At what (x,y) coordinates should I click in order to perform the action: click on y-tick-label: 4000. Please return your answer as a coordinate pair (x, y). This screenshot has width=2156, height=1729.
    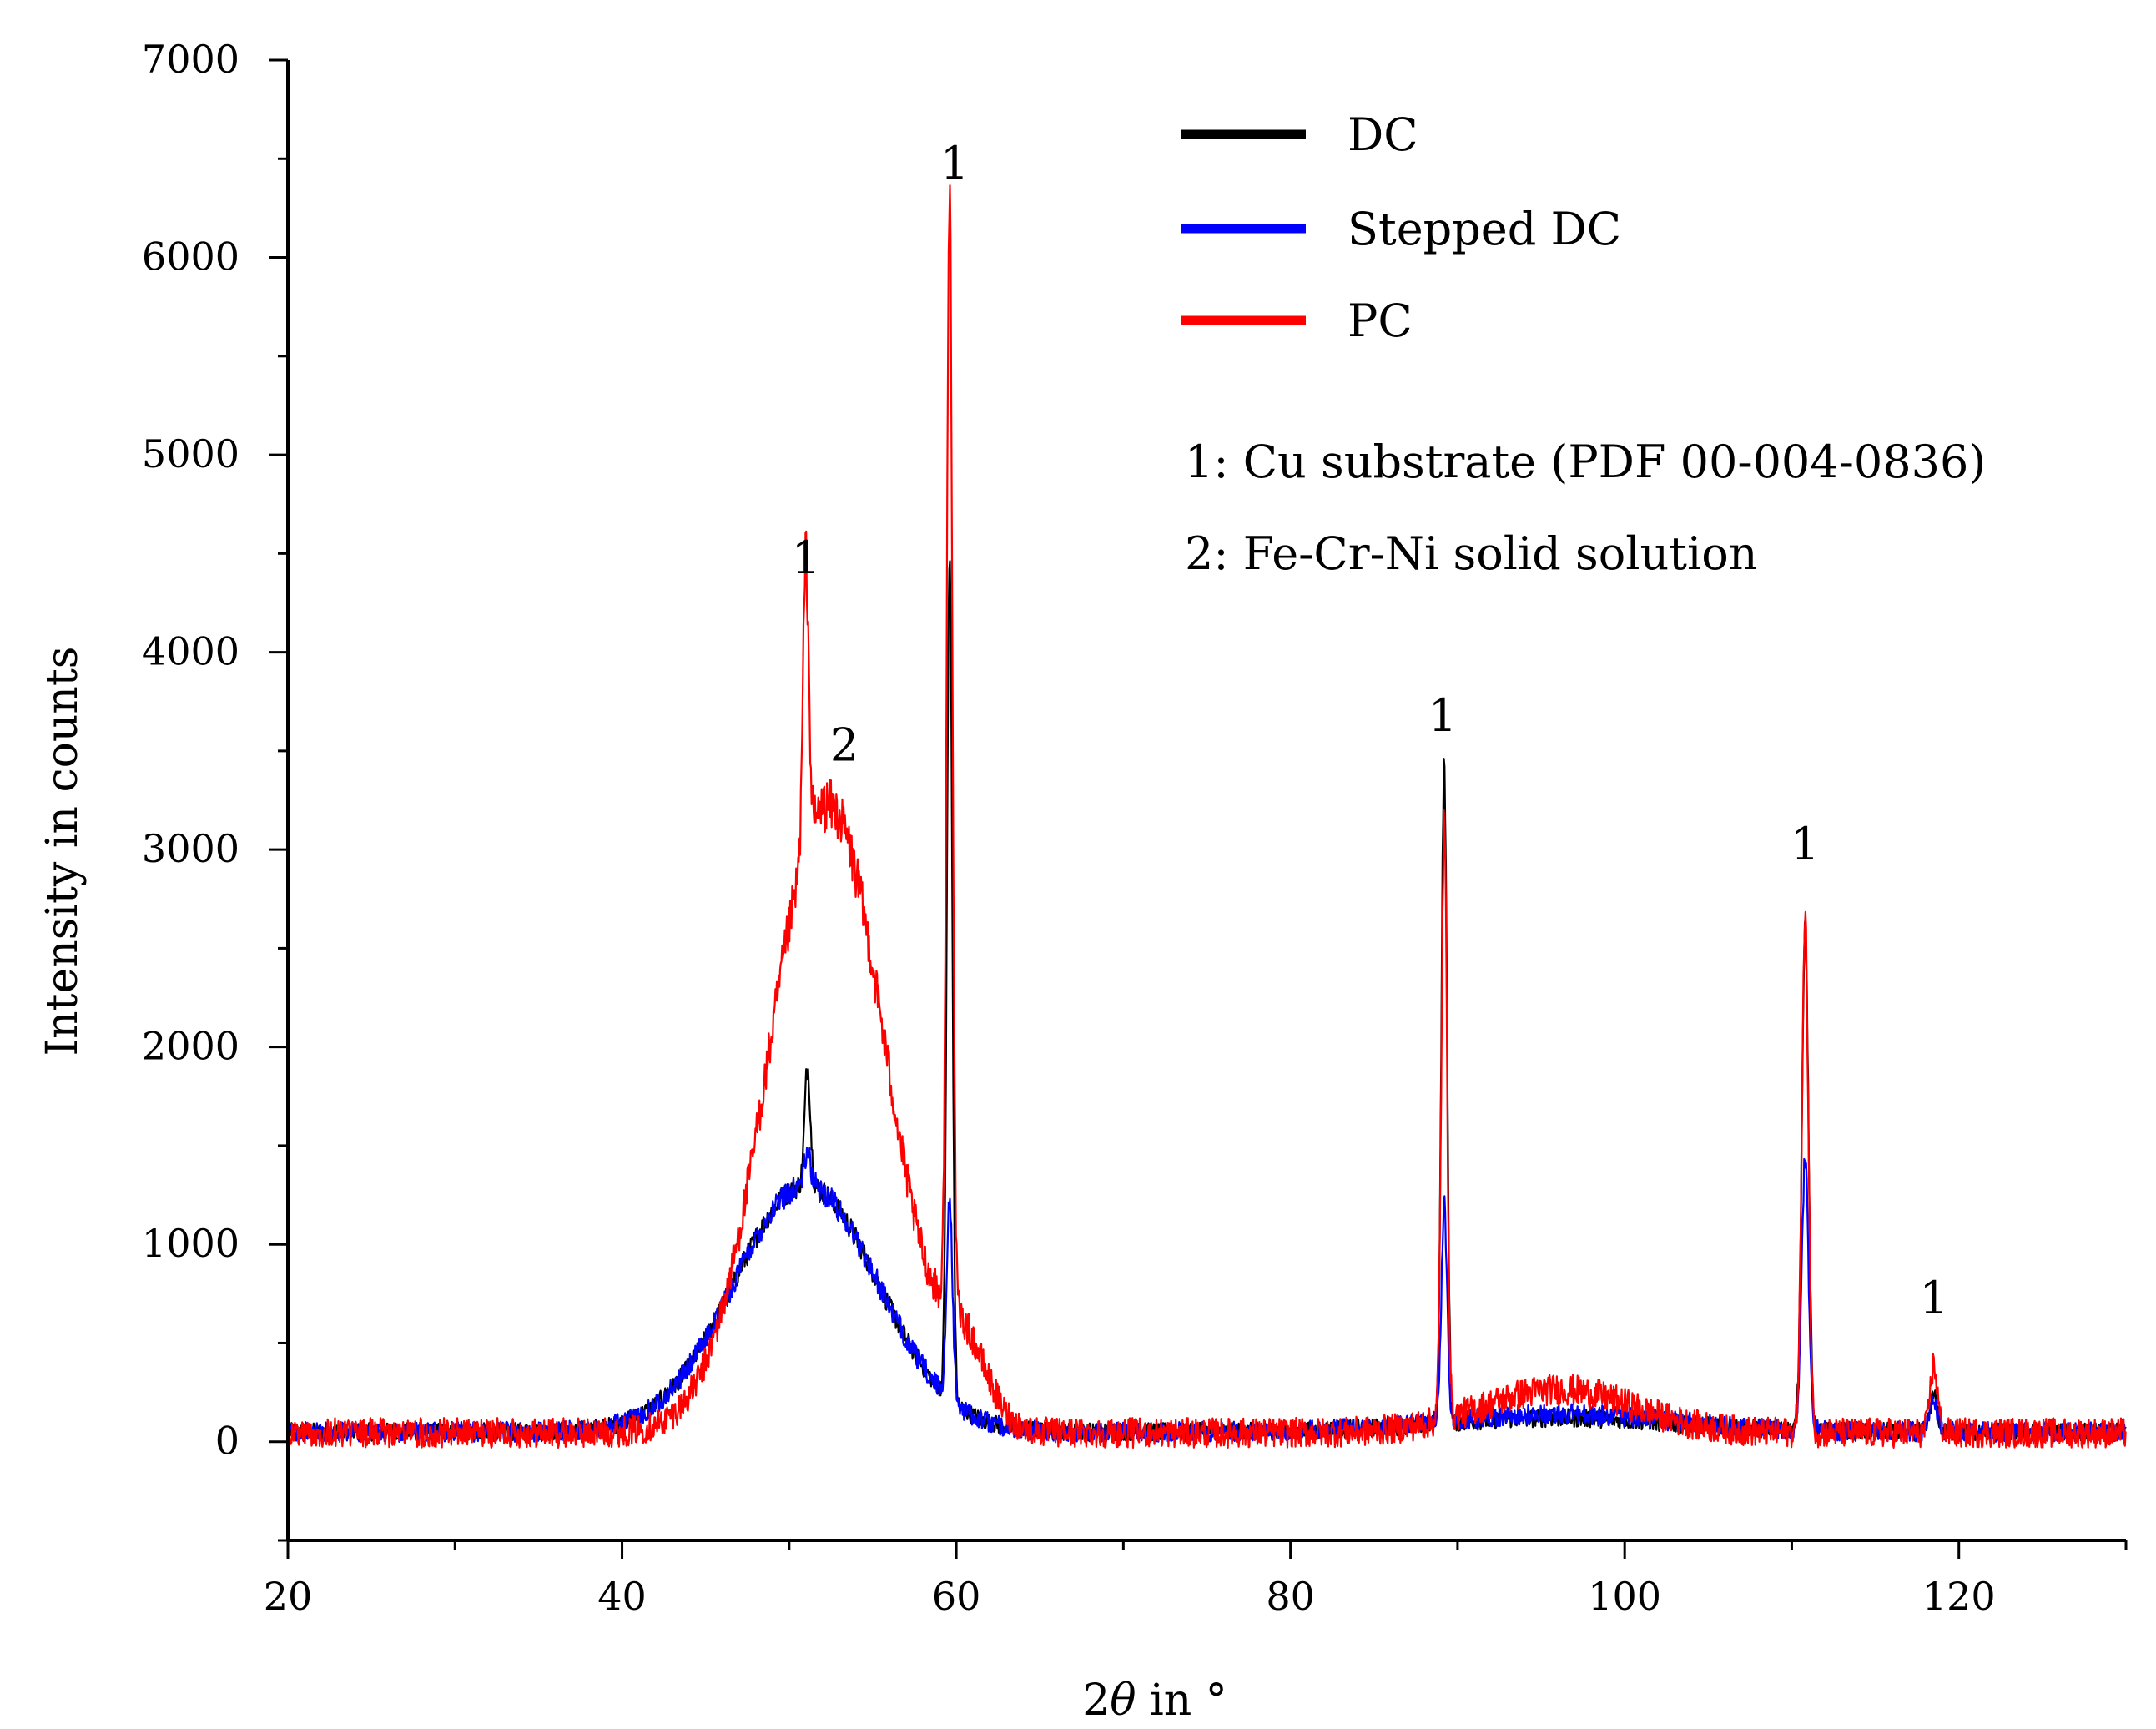
    Looking at the image, I should click on (190, 651).